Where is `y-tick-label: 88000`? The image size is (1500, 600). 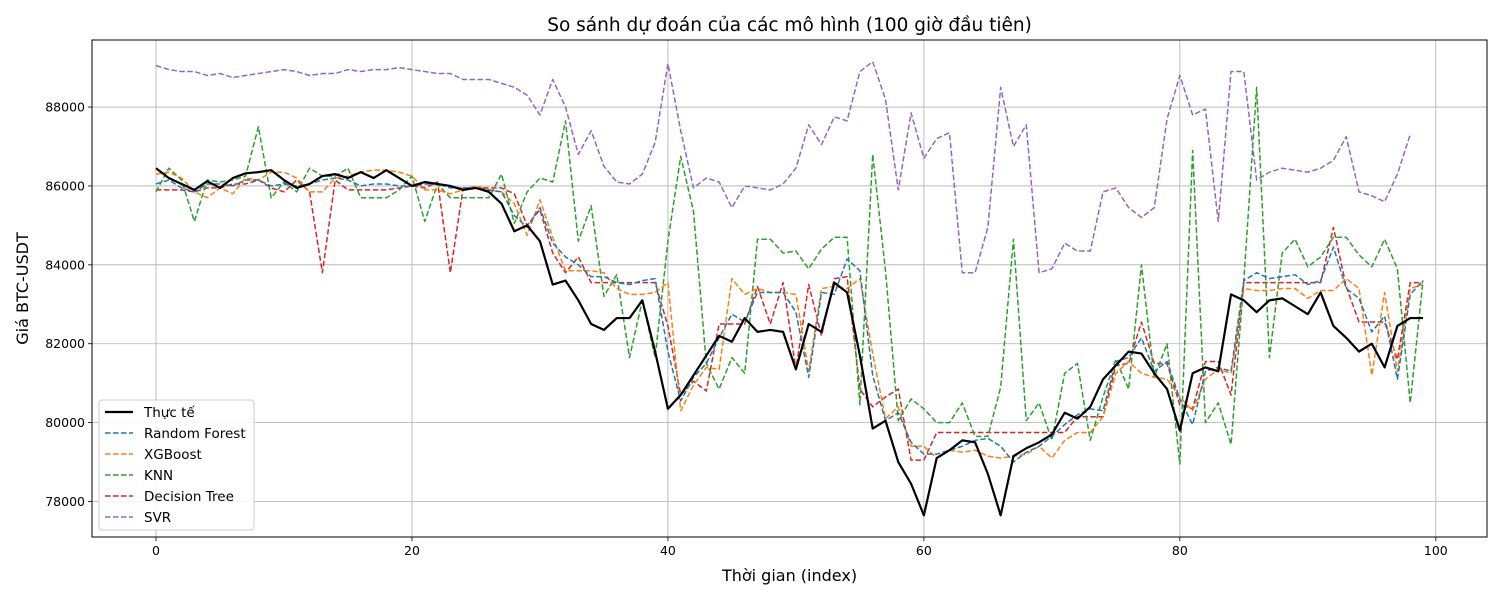
y-tick-label: 88000 is located at coordinates (65, 107).